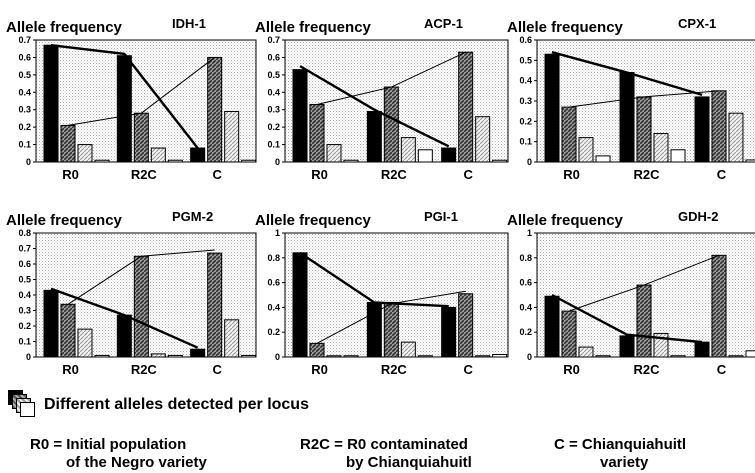 The image size is (755, 473). Describe the element at coordinates (24, 233) in the screenshot. I see `y-tick-label: 0.8` at that location.